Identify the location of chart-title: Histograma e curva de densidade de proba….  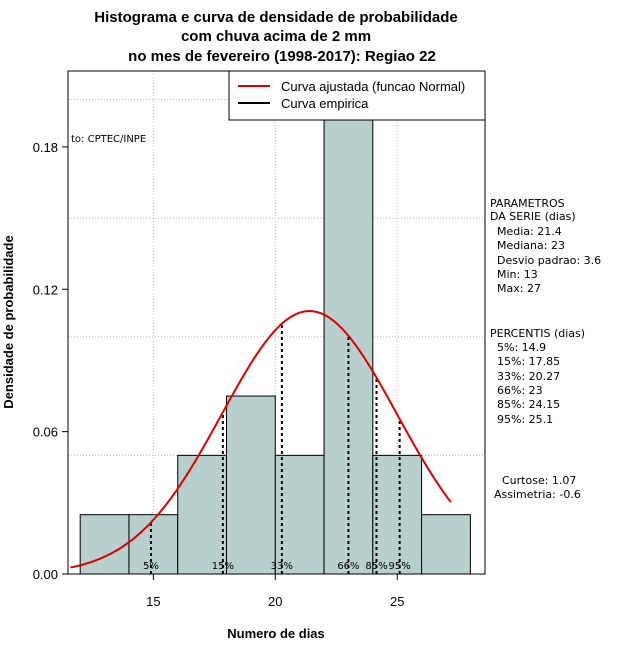
(275, 37).